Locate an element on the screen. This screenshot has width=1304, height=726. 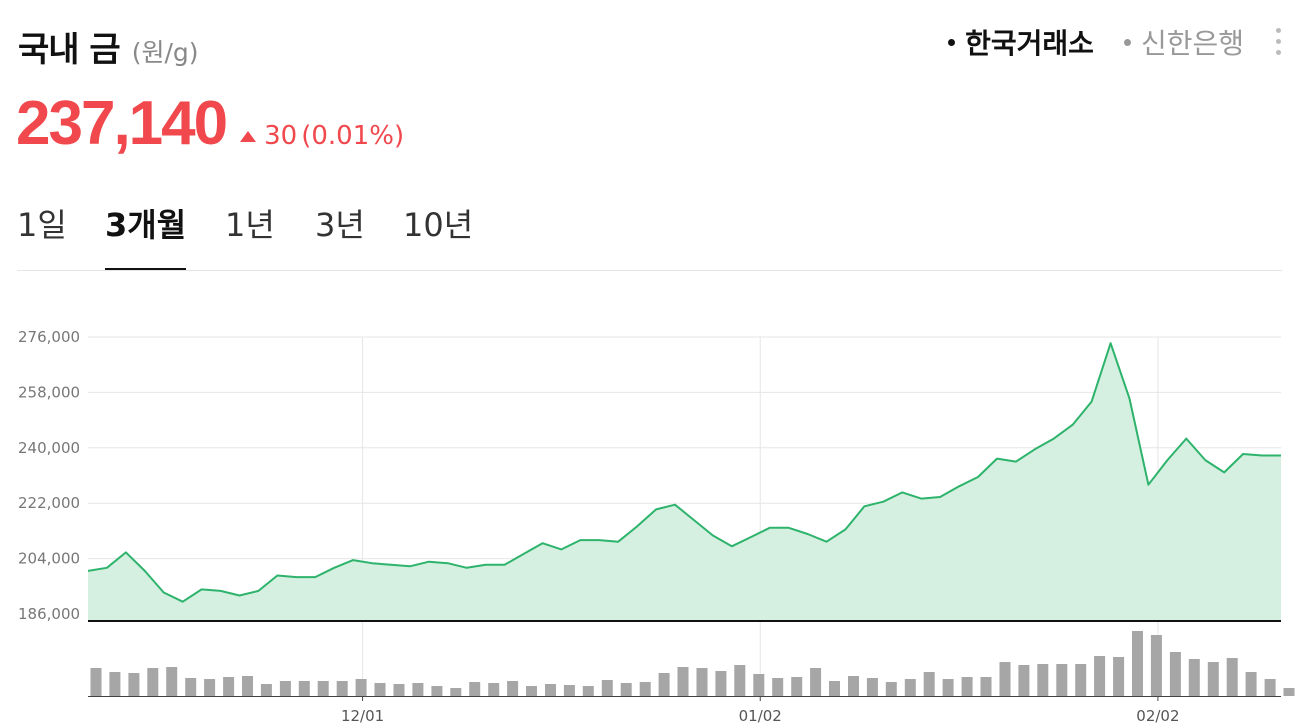
tab-3m: 3개월 is located at coordinates (146, 235).